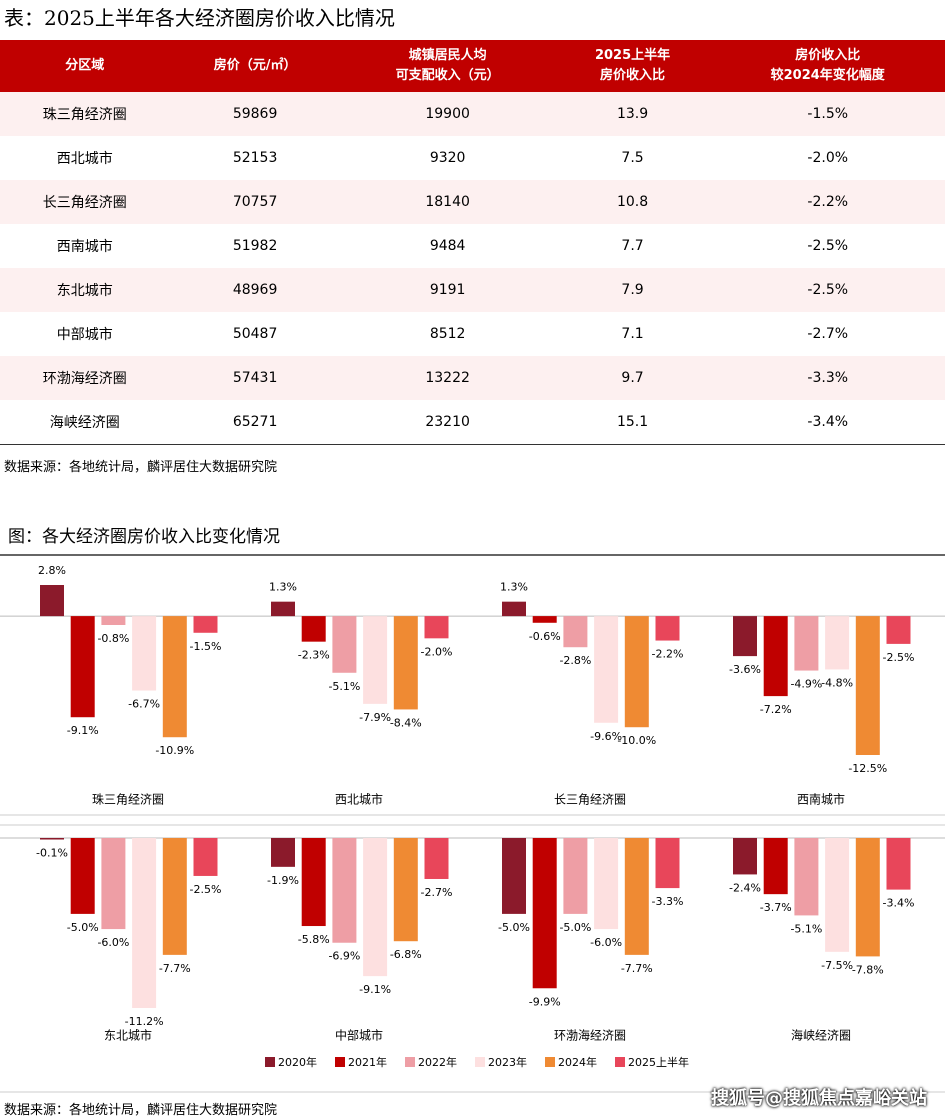 Image resolution: width=945 pixels, height=1118 pixels. I want to click on data-label: -7.8%, so click(868, 969).